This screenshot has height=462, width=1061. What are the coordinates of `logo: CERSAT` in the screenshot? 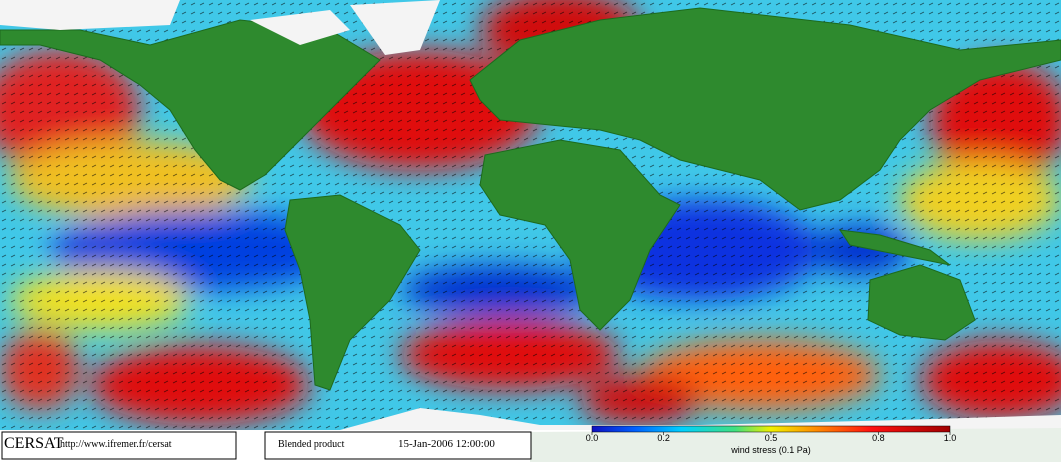 It's located at (34, 443).